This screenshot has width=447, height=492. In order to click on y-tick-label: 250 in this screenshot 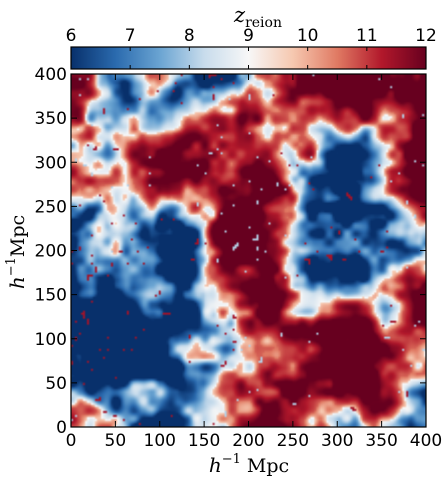, I will do `click(51, 207)`.